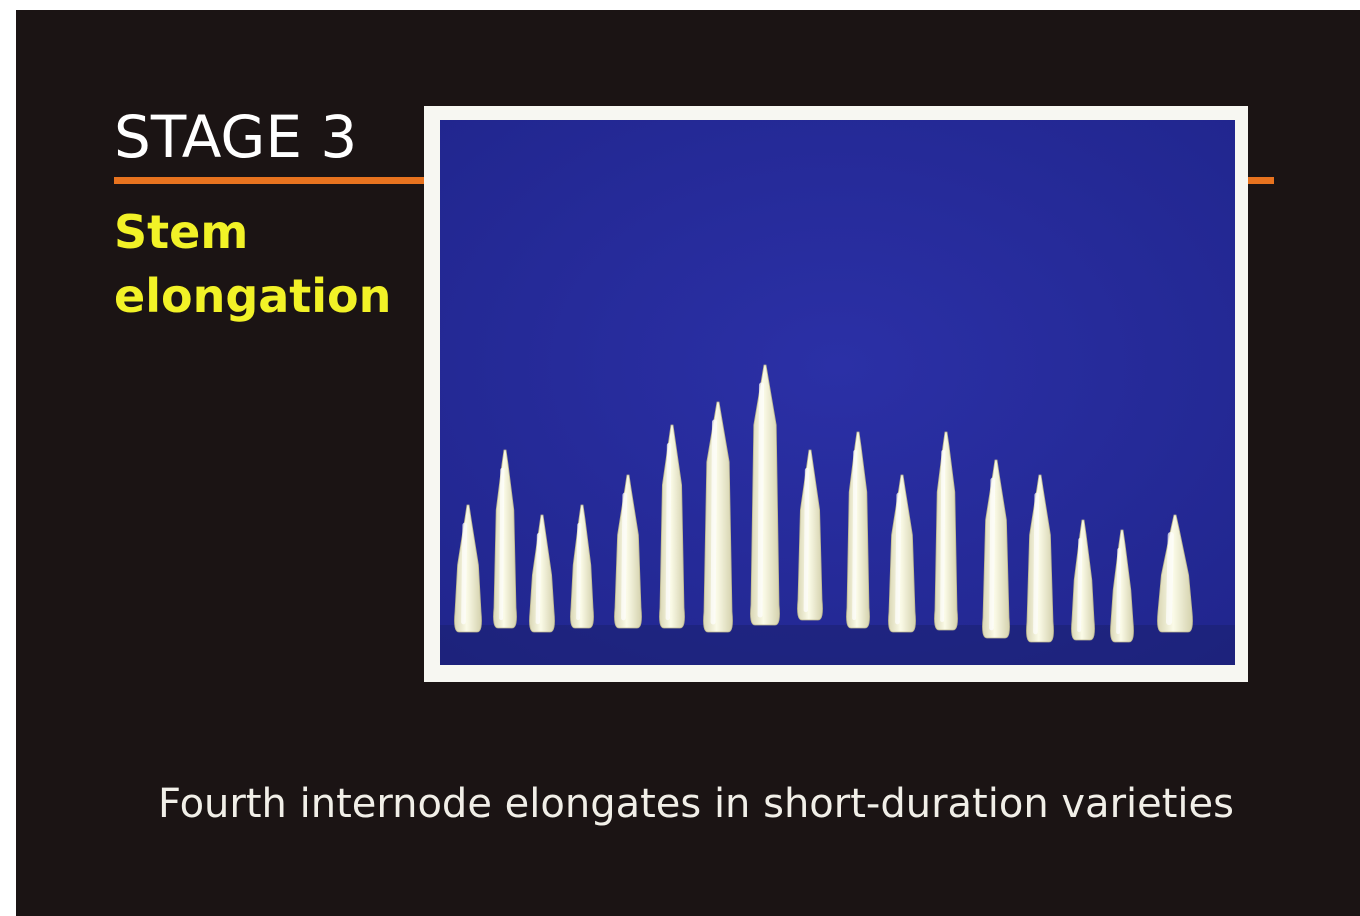 The width and height of the screenshot is (1360, 916). Describe the element at coordinates (236, 137) in the screenshot. I see `stage-title: STAGE 3` at that location.